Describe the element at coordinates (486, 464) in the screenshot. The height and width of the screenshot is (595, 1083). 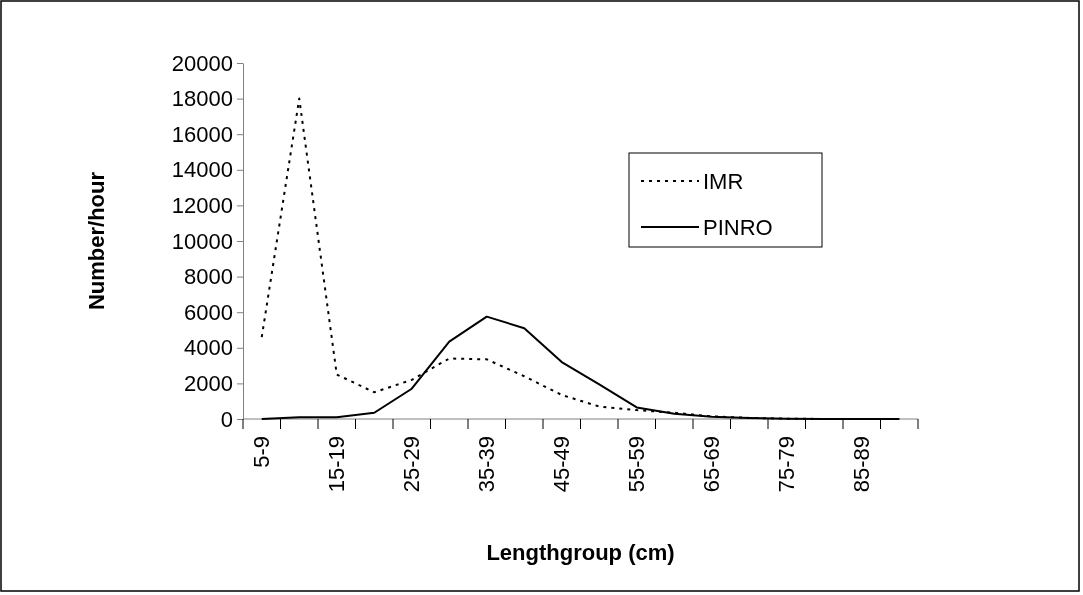
I see `x-tick-label: 35-39` at that location.